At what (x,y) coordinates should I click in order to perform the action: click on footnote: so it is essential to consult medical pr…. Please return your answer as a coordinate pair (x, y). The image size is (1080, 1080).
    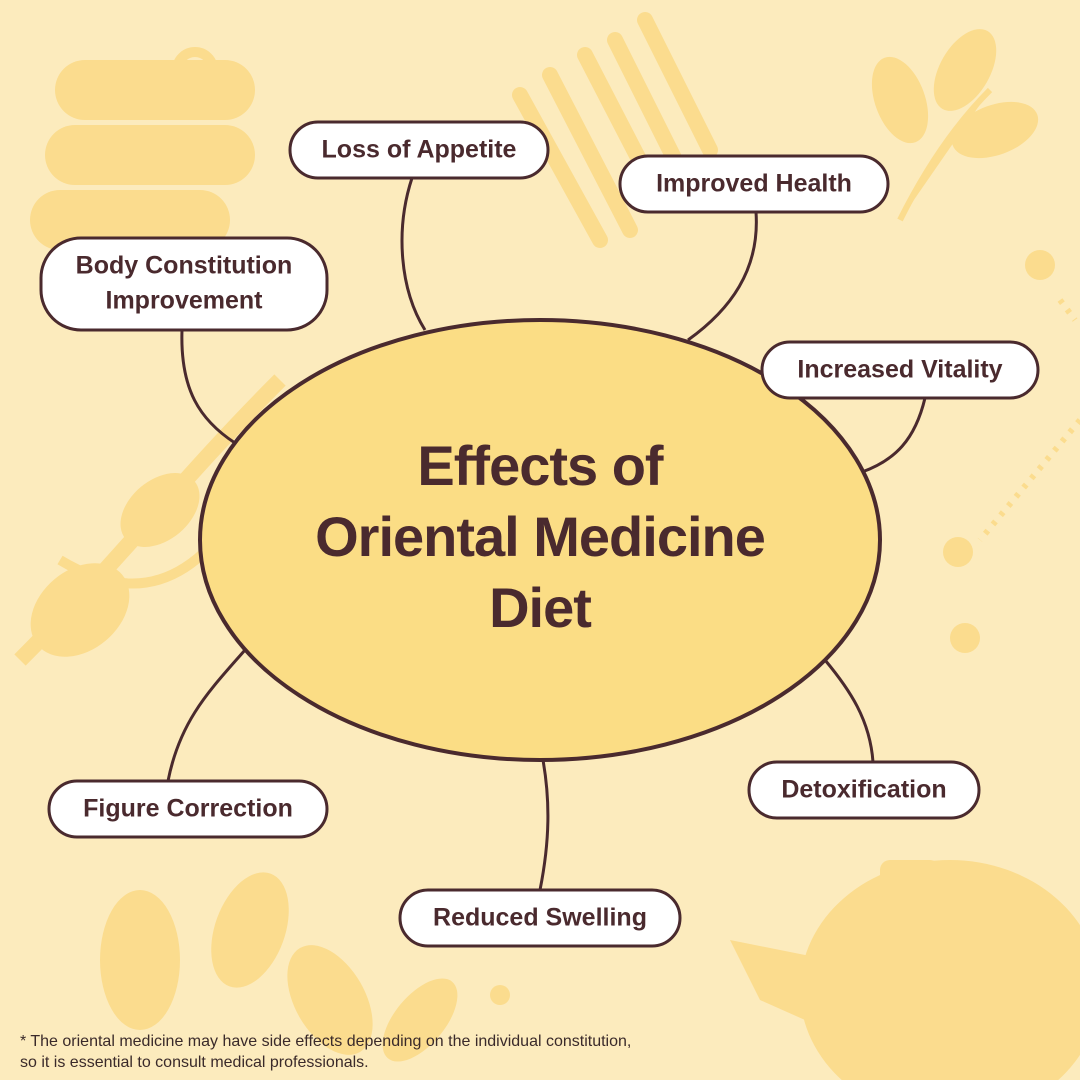
    Looking at the image, I should click on (194, 1062).